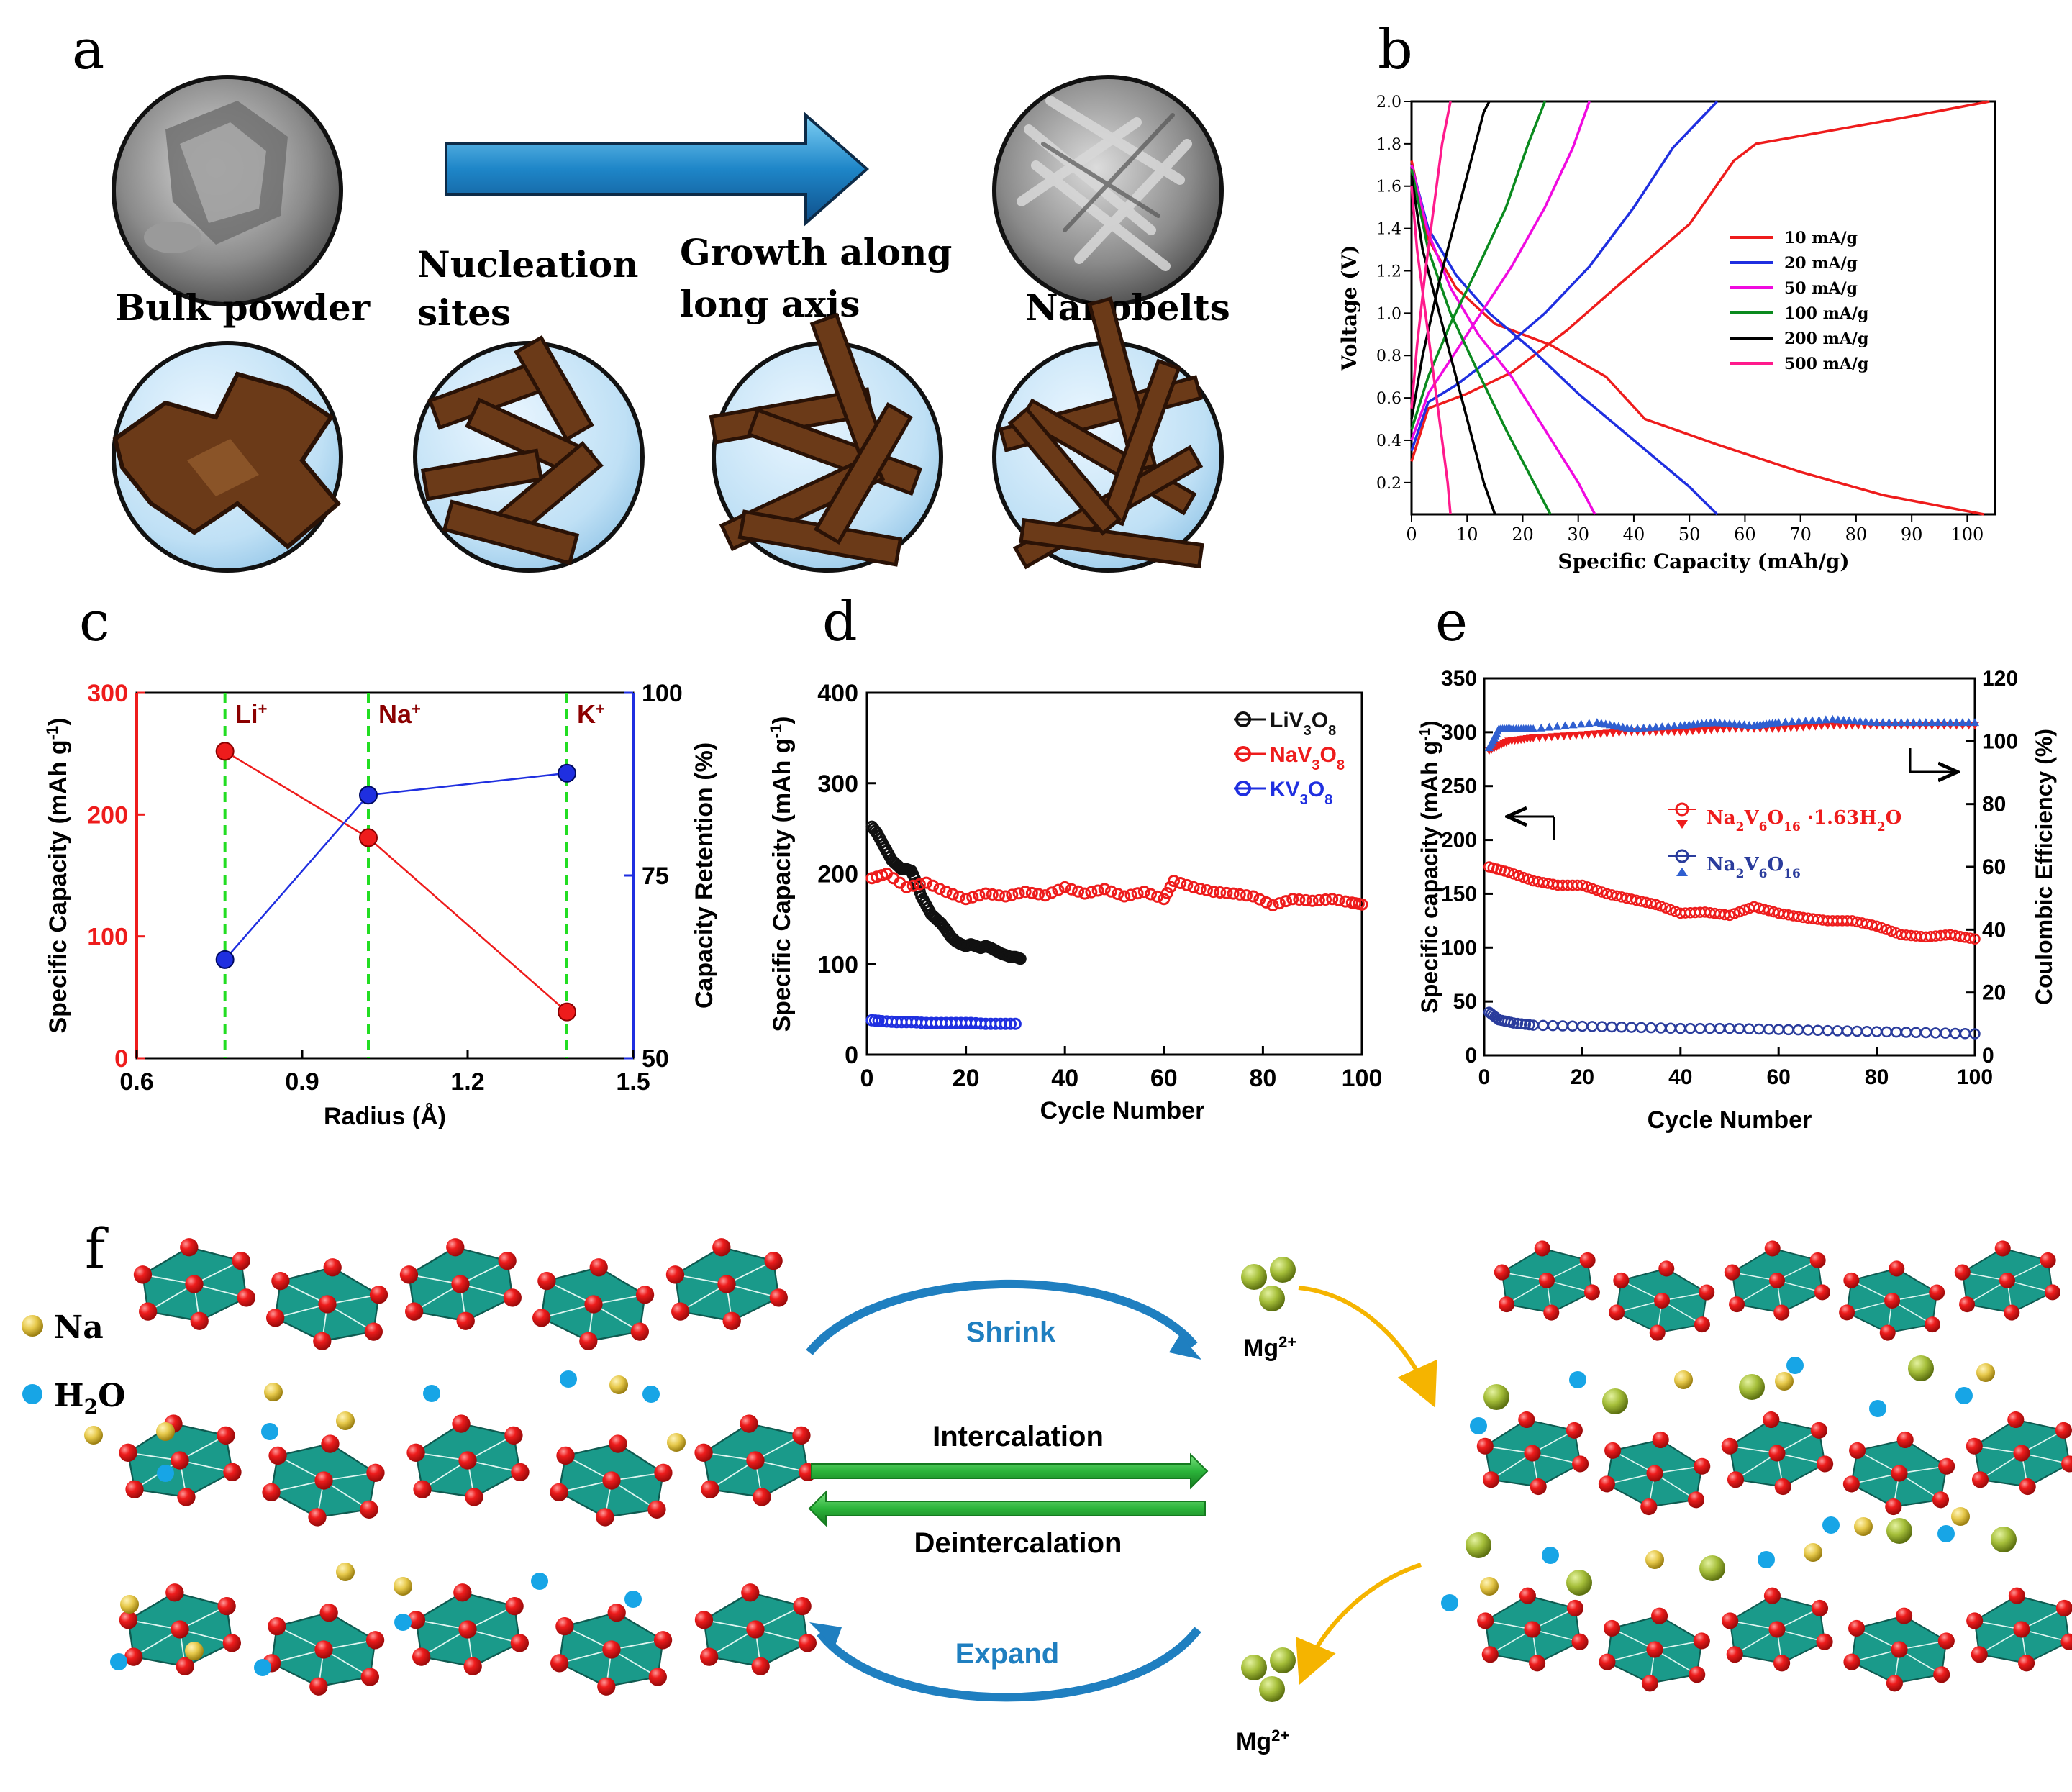  What do you see at coordinates (1243, 719) in the screenshot?
I see `plot-d-legend-marker` at bounding box center [1243, 719].